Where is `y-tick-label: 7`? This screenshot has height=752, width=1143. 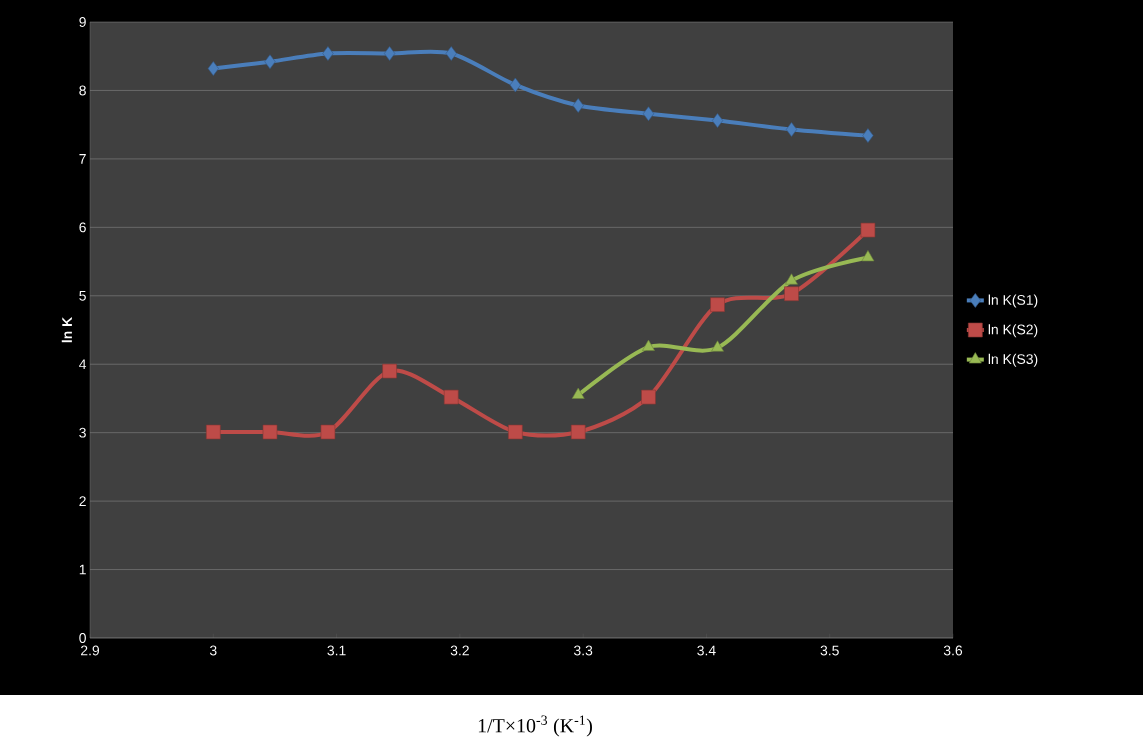
y-tick-label: 7 is located at coordinates (82, 159).